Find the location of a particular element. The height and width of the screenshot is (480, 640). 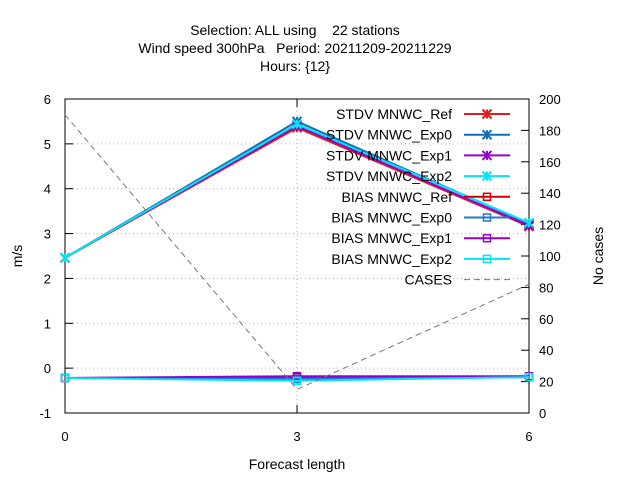

y-tick-label: -1 is located at coordinates (45, 413).